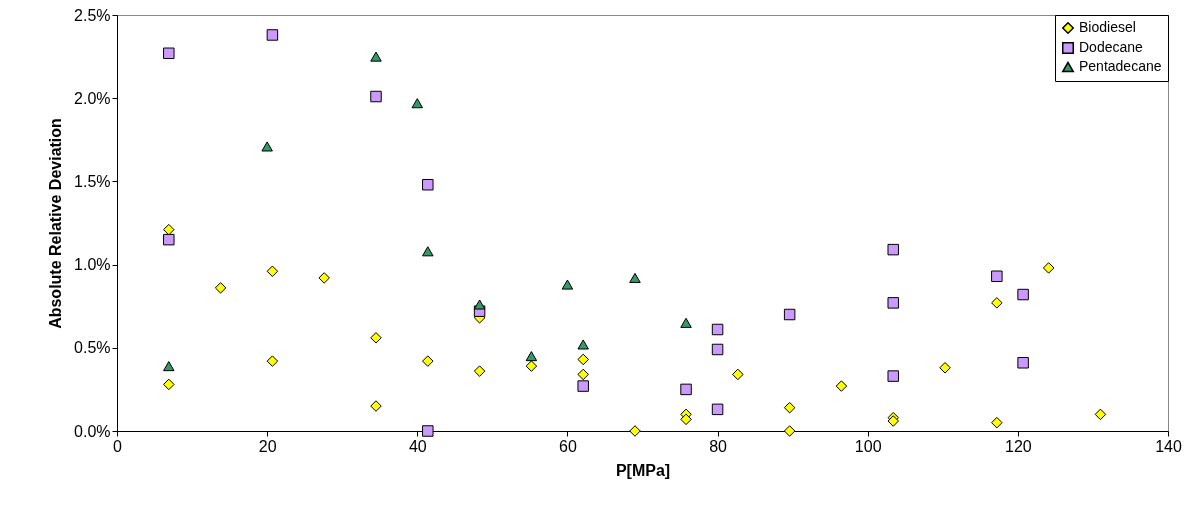 The image size is (1196, 519). Describe the element at coordinates (1107, 27) in the screenshot. I see `legend-label: Biodiesel` at that location.